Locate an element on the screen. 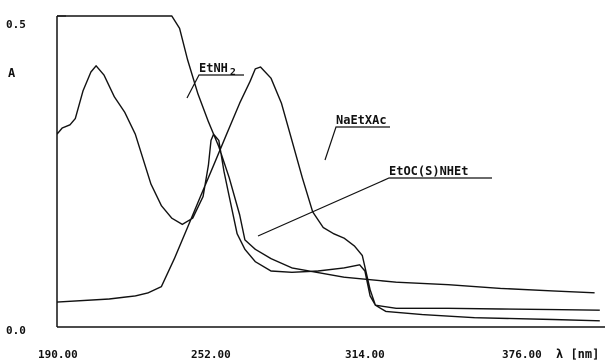  y-tick-label-bottom: 0.0 is located at coordinates (16, 330).